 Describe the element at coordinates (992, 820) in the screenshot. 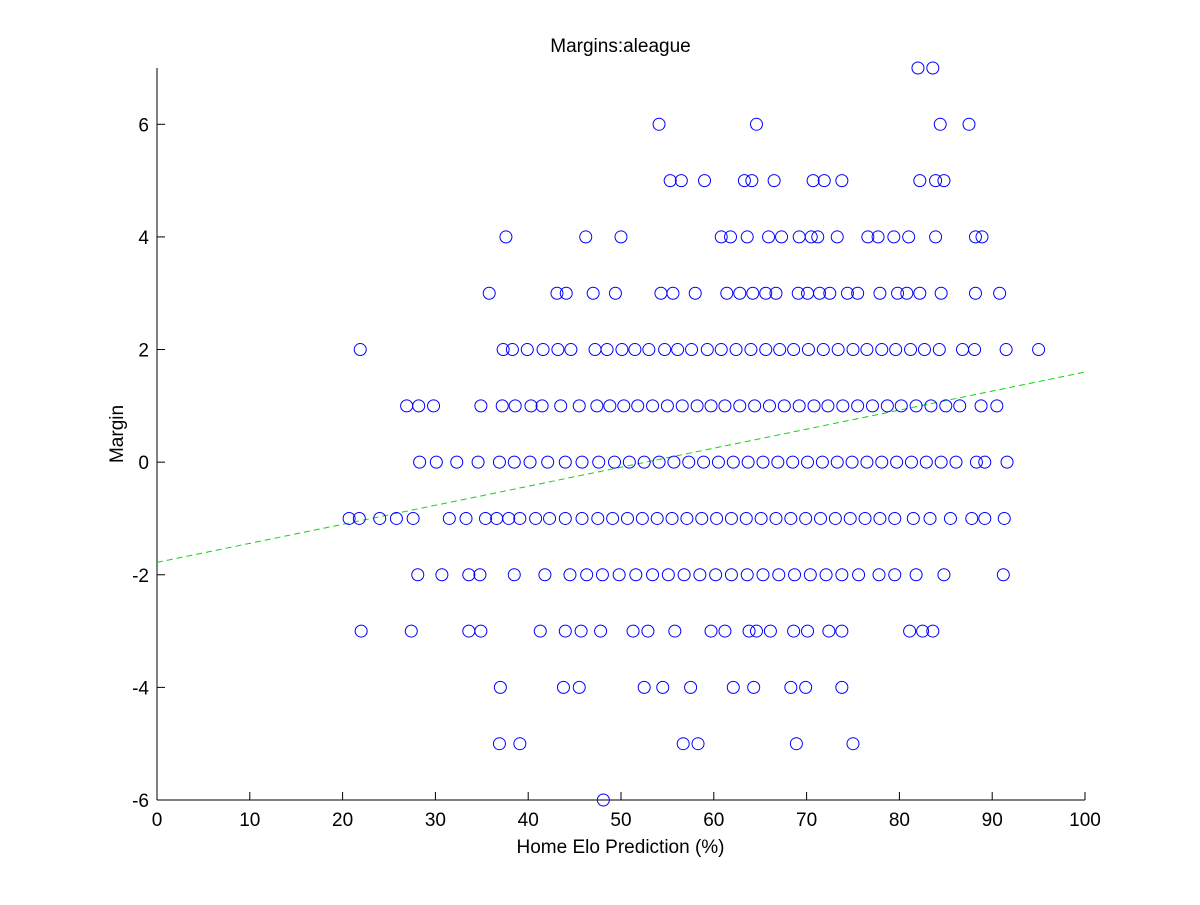

I see `x-tick-label: 90` at that location.